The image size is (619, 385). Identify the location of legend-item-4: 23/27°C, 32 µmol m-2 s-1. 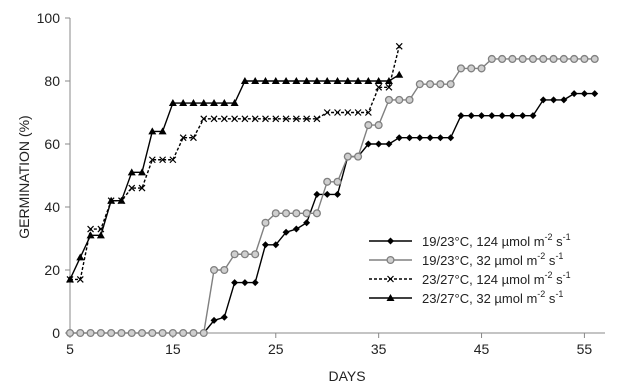
(466, 297).